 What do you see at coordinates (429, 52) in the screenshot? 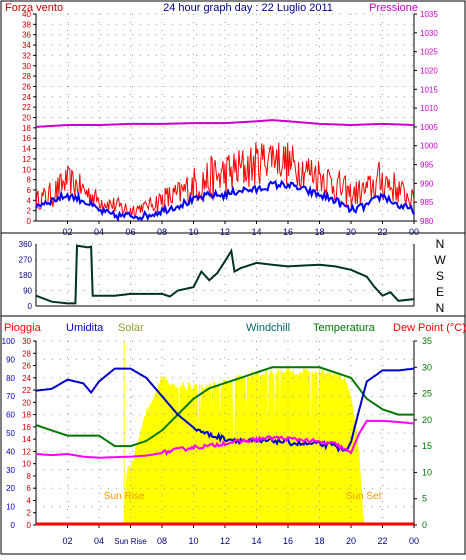
I see `pressure-y-tick-label: 1025` at bounding box center [429, 52].